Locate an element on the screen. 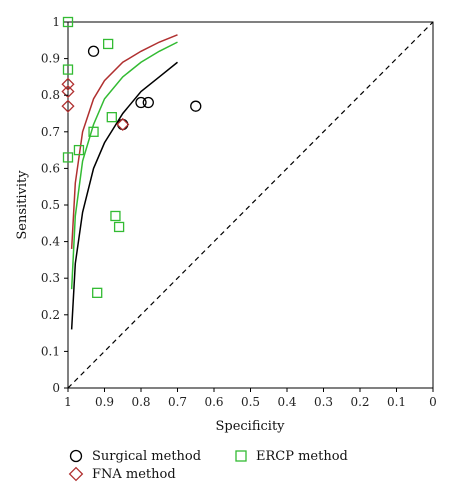  y-tick-label: 0.7 is located at coordinates (50, 132).